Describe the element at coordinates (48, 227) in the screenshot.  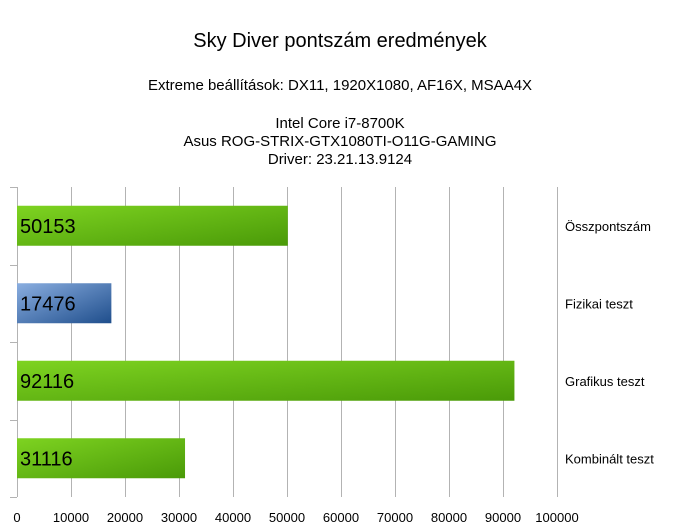
I see `bar-value-label: 50153` at that location.